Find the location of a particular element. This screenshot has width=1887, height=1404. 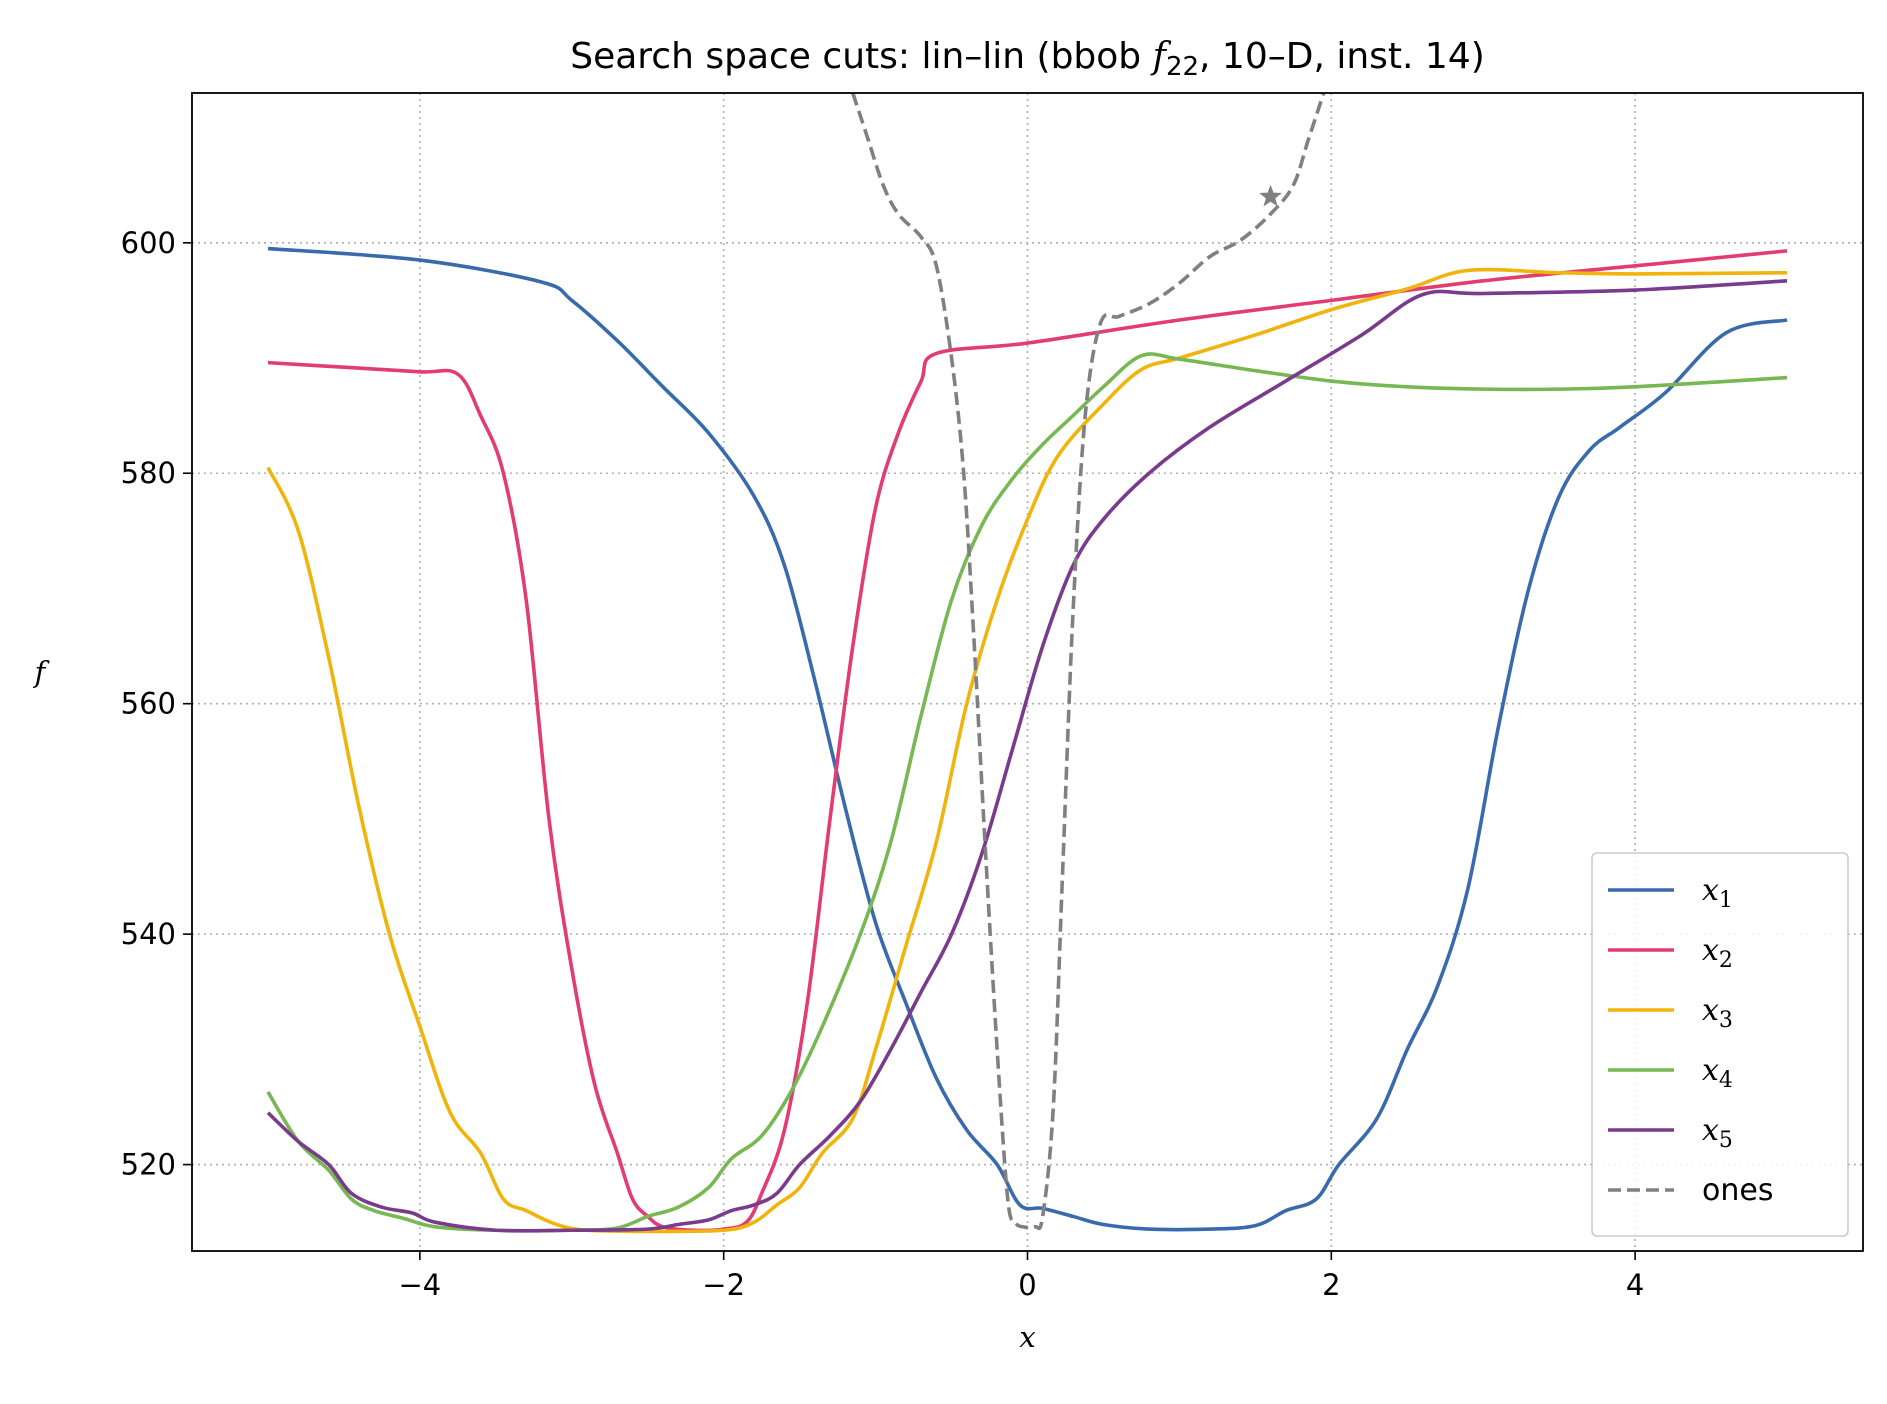

x-tick-label: 0 is located at coordinates (1027, 1285).